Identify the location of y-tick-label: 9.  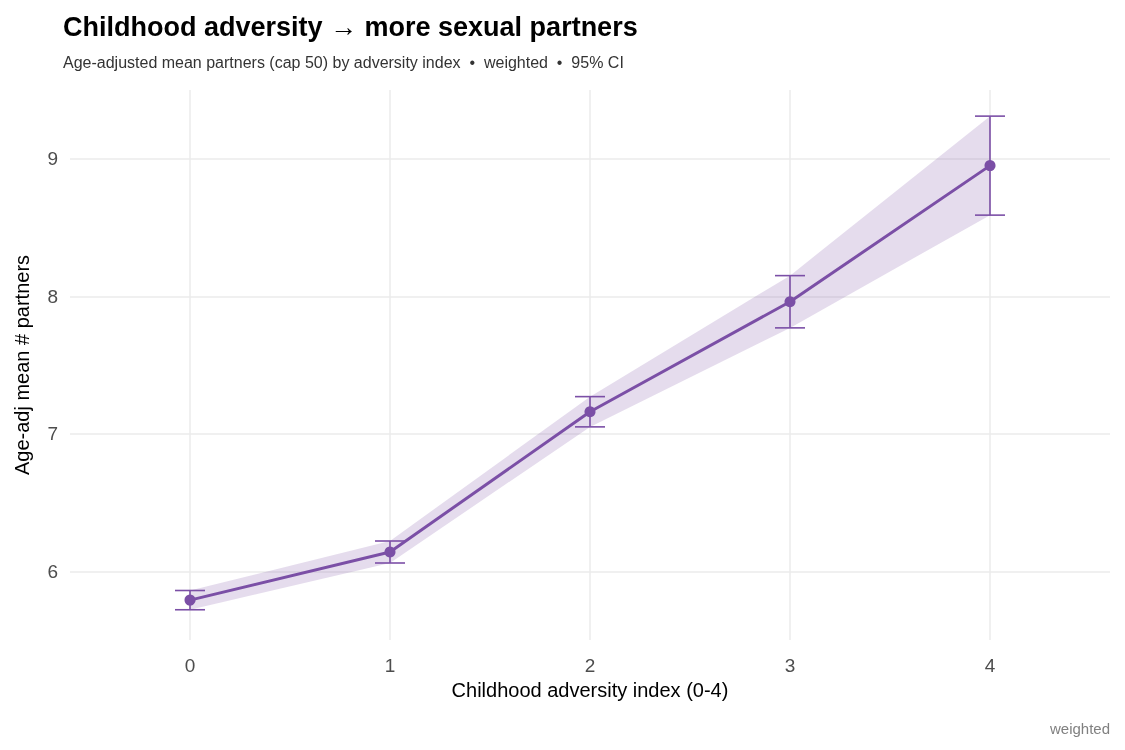
(52, 159).